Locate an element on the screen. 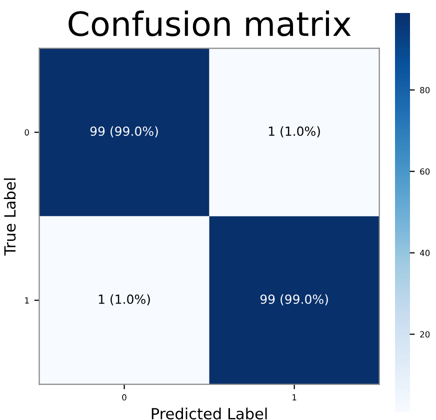 Image resolution: width=436 pixels, height=420 pixels. x-axis-title: Predicted Label is located at coordinates (209, 414).